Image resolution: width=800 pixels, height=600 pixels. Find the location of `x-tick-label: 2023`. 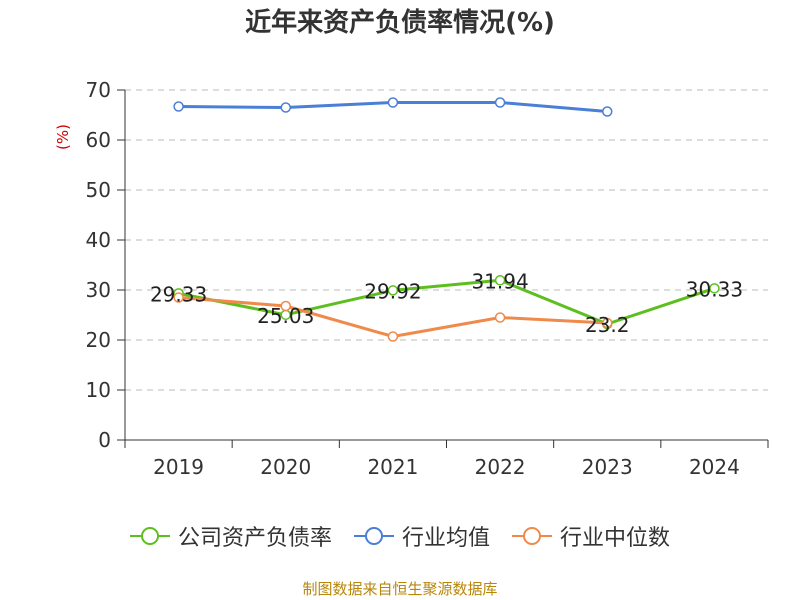

x-tick-label: 2023 is located at coordinates (607, 467).